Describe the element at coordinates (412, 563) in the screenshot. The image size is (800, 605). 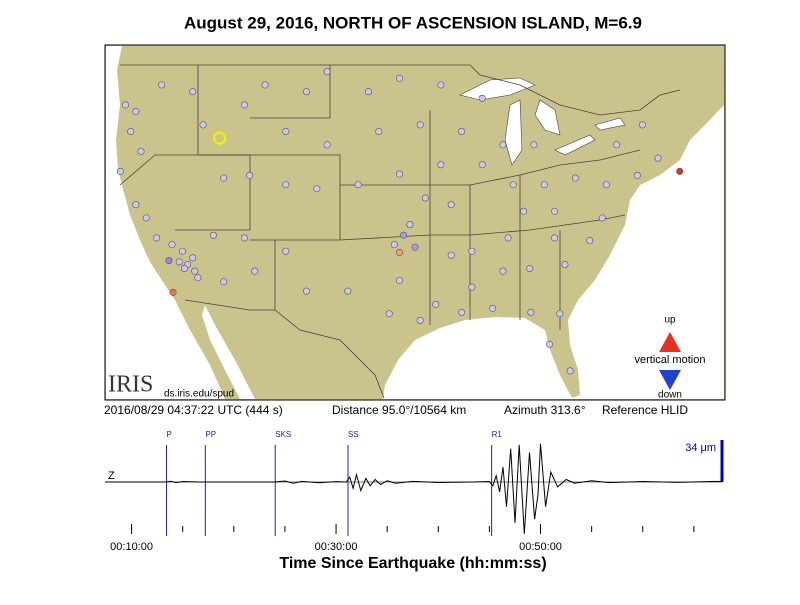
I see `x-axis-label: Time Since Earthquake (hh:mm:ss)` at that location.